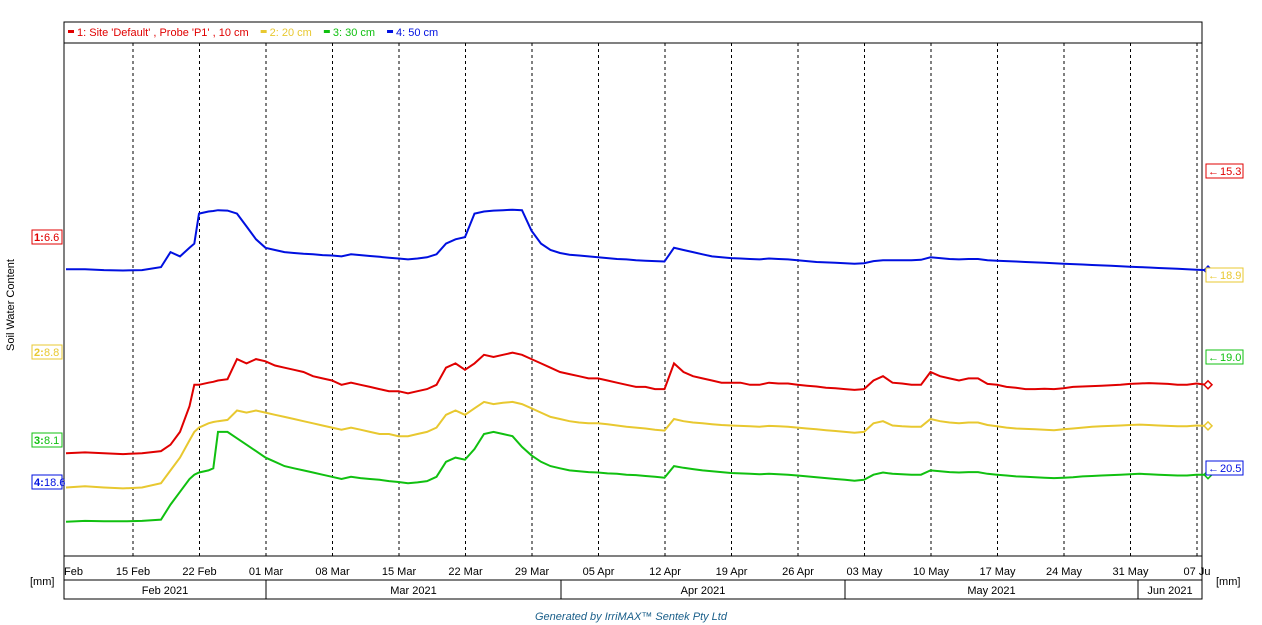  I want to click on x-tick-label: 24 May, so click(1064, 572).